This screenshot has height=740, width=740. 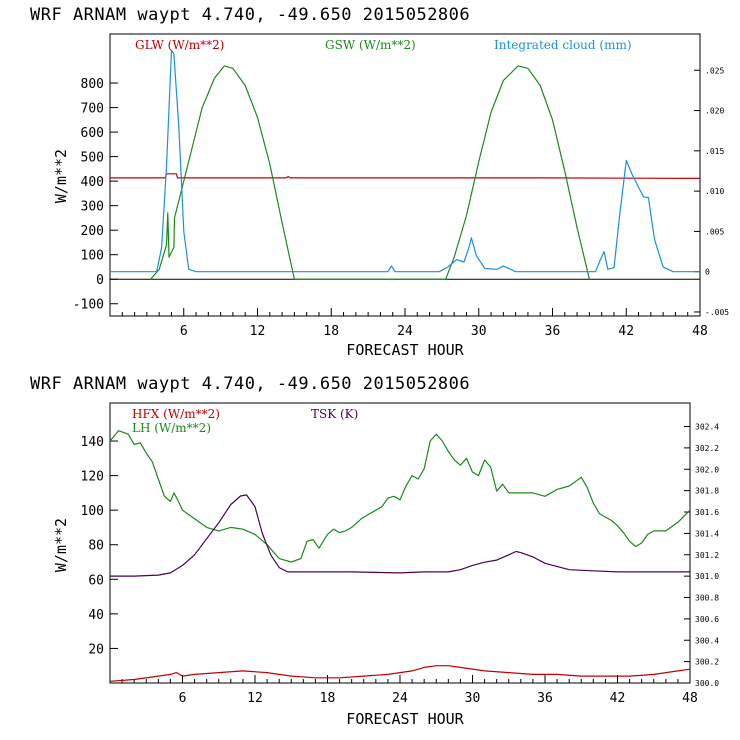 I want to click on top-x-tick-label: 18, so click(x=331, y=331).